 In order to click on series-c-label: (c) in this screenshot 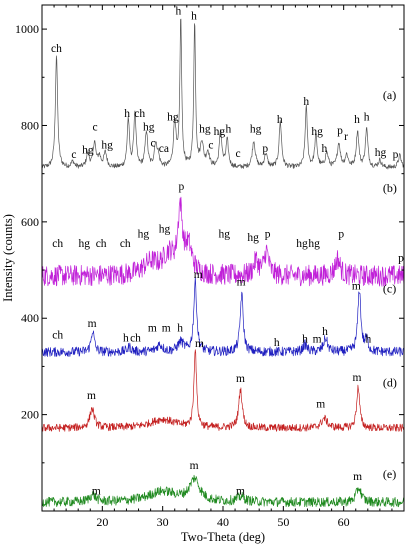, I will do `click(389, 289)`.